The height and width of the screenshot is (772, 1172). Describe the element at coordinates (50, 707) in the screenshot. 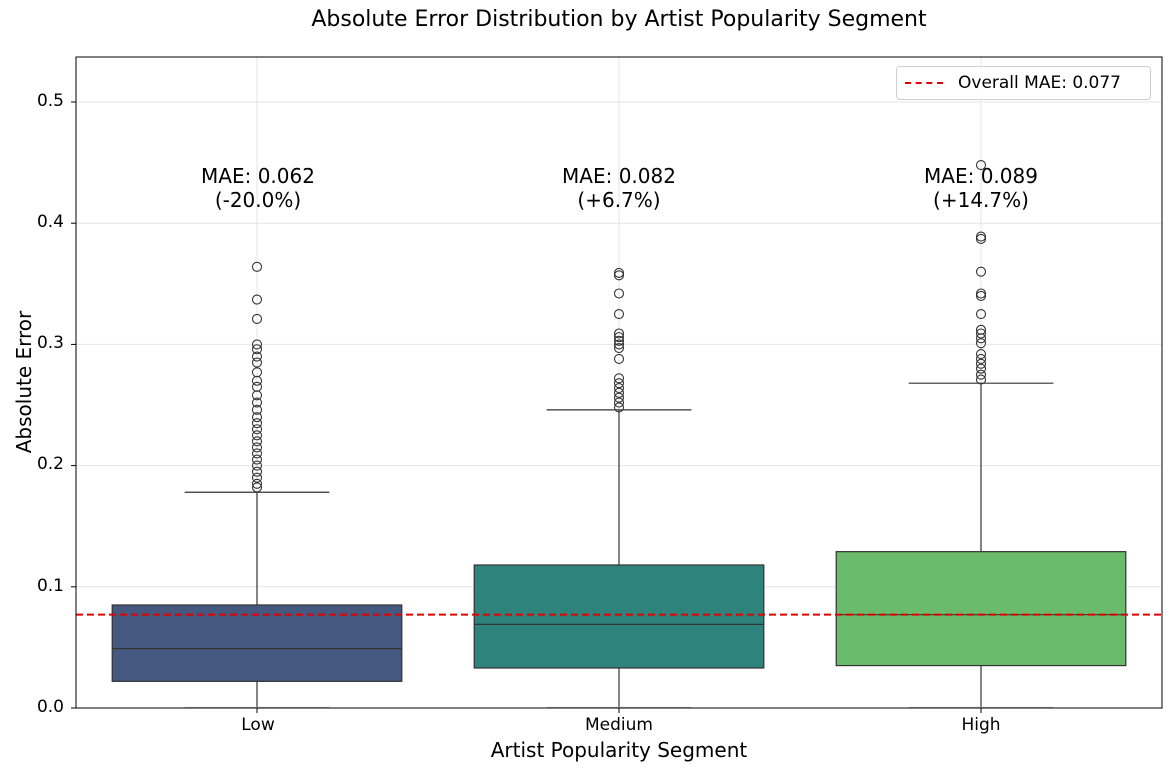

I see `y-tick-label: 0.0` at that location.